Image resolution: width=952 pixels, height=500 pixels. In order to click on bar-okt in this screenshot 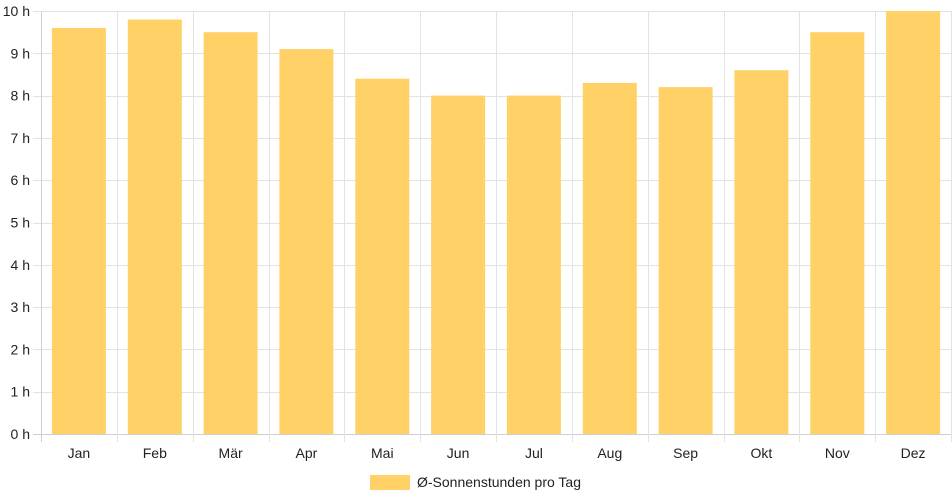, I will do `click(761, 252)`.